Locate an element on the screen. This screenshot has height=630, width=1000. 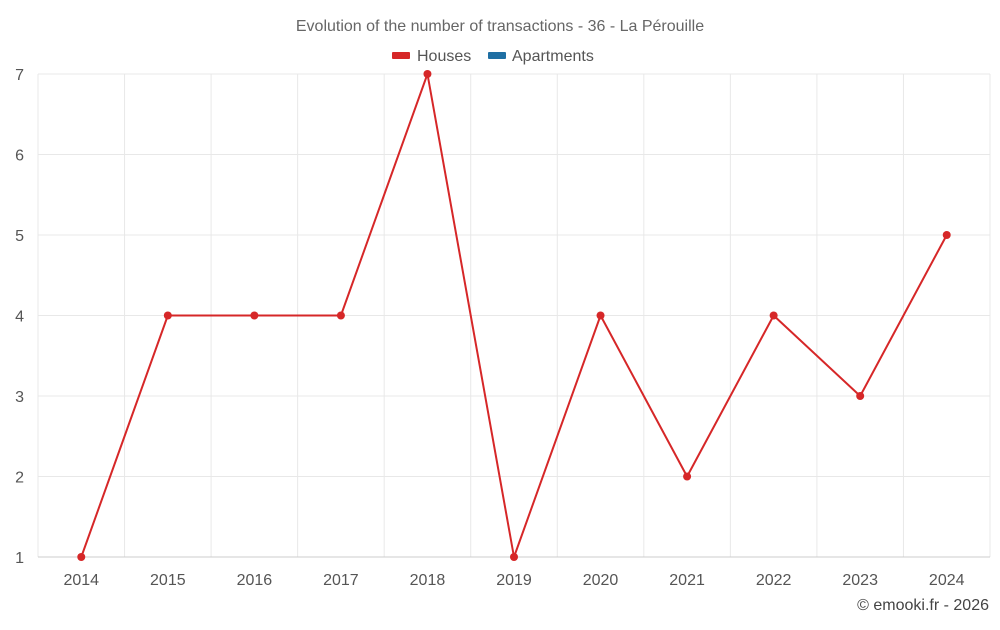
legend: Houses Apartments is located at coordinates (493, 56).